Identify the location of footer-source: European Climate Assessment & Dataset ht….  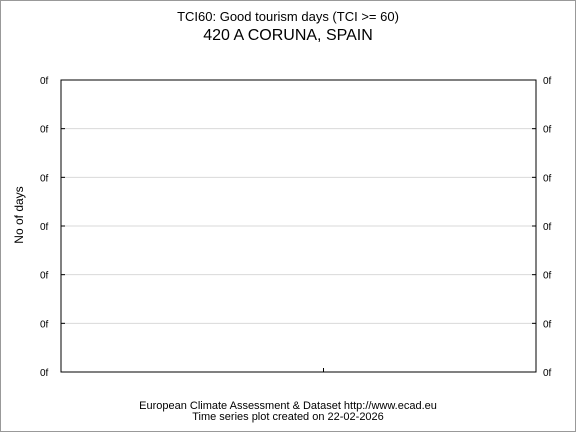
(288, 406).